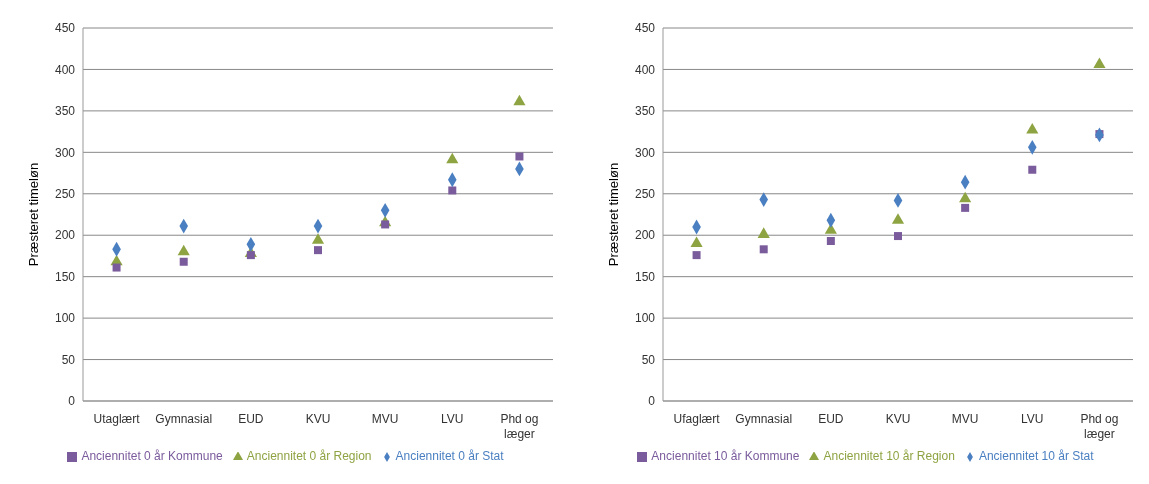  What do you see at coordinates (117, 419) in the screenshot?
I see `x-tick-label: Utaglært` at bounding box center [117, 419].